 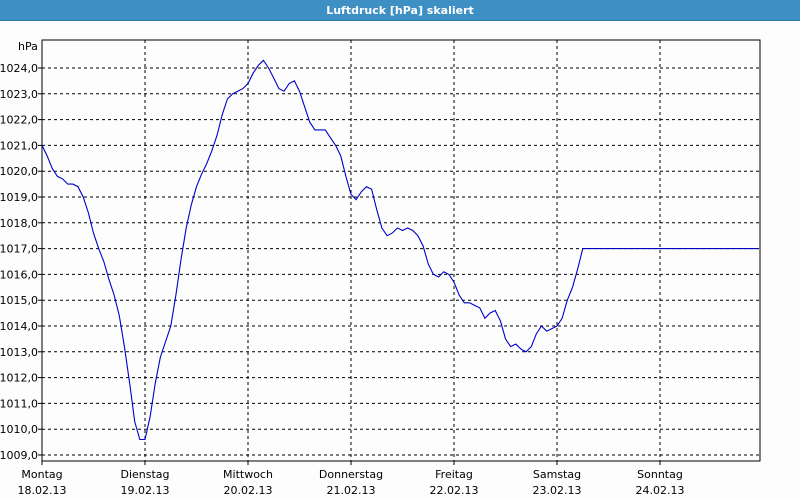 What do you see at coordinates (19, 455) in the screenshot?
I see `y-tick-label: 1009,0` at bounding box center [19, 455].